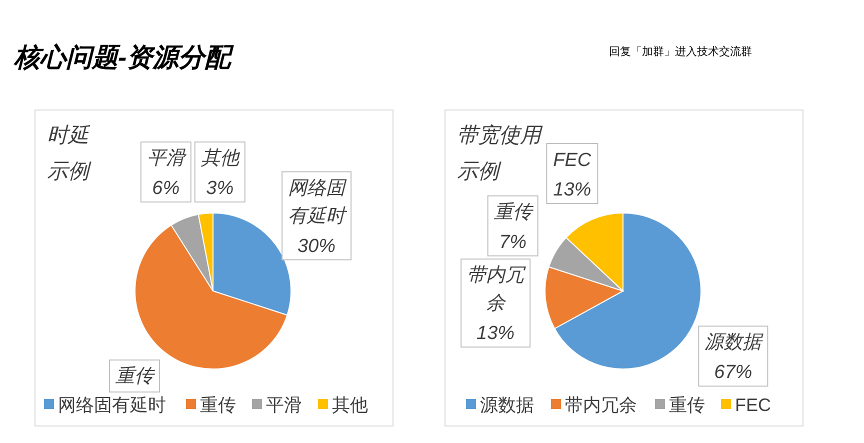 Image resolution: width=864 pixels, height=443 pixels. I want to click on legend-label: 其他, so click(350, 405).